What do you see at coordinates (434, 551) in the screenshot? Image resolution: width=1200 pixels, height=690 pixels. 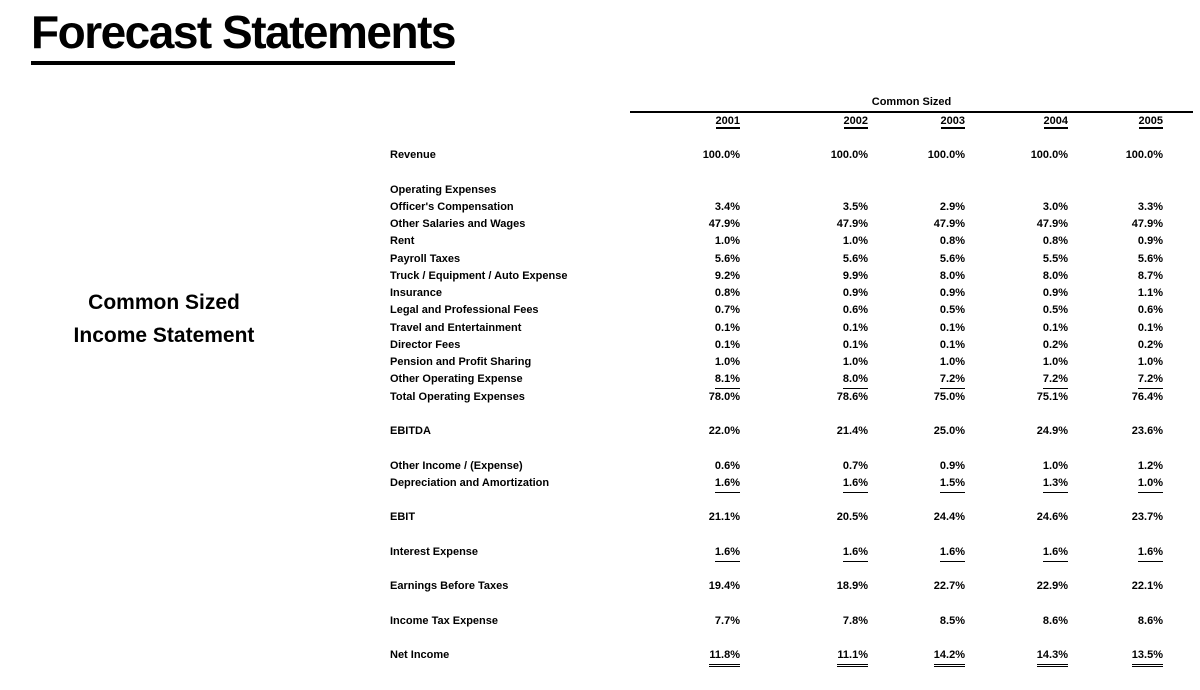 I see `row-label: Interest Expense` at bounding box center [434, 551].